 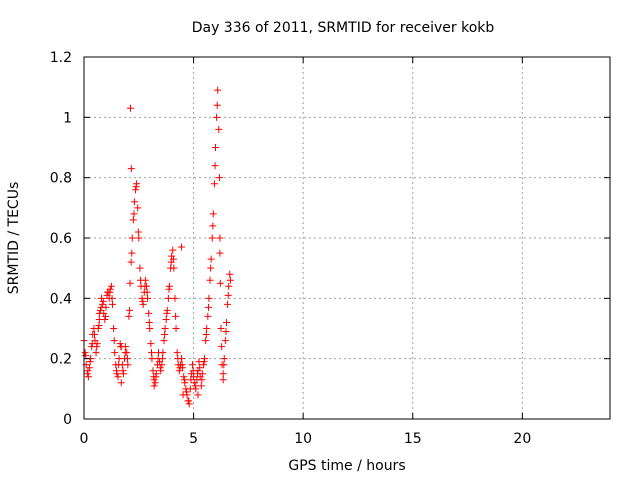 I want to click on y-axis-label: SRMTID / TECUs, so click(x=14, y=238).